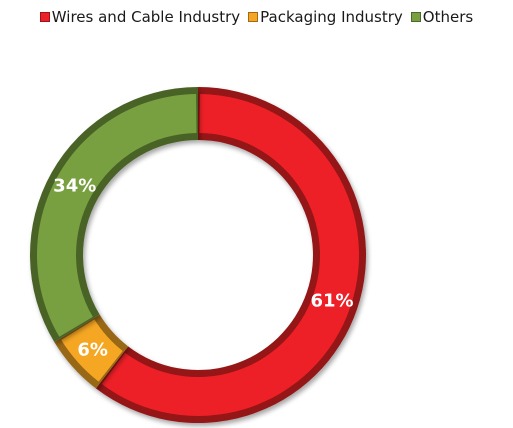  I want to click on legend-item-others: Others, so click(442, 17).